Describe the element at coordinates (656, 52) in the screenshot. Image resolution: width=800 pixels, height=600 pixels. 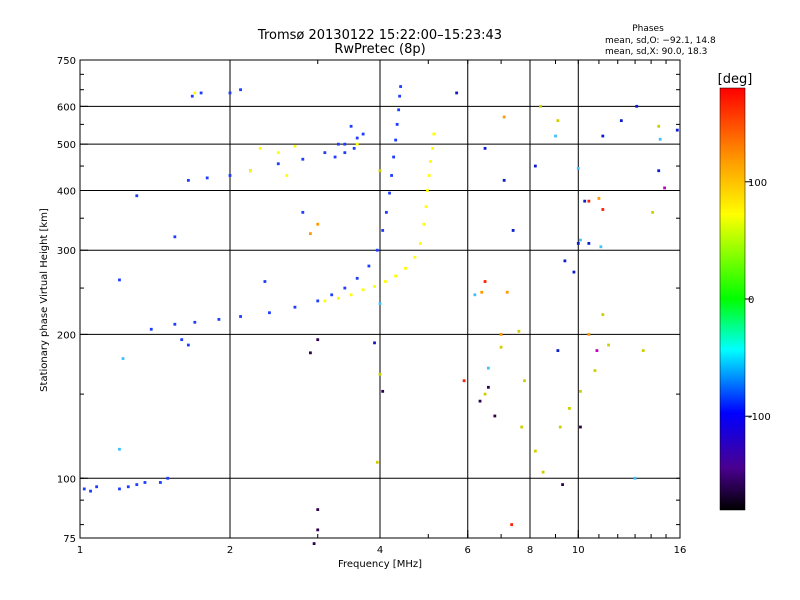
I see `phases-x-line: mean, sd,X: 90.0, 18.3` at that location.